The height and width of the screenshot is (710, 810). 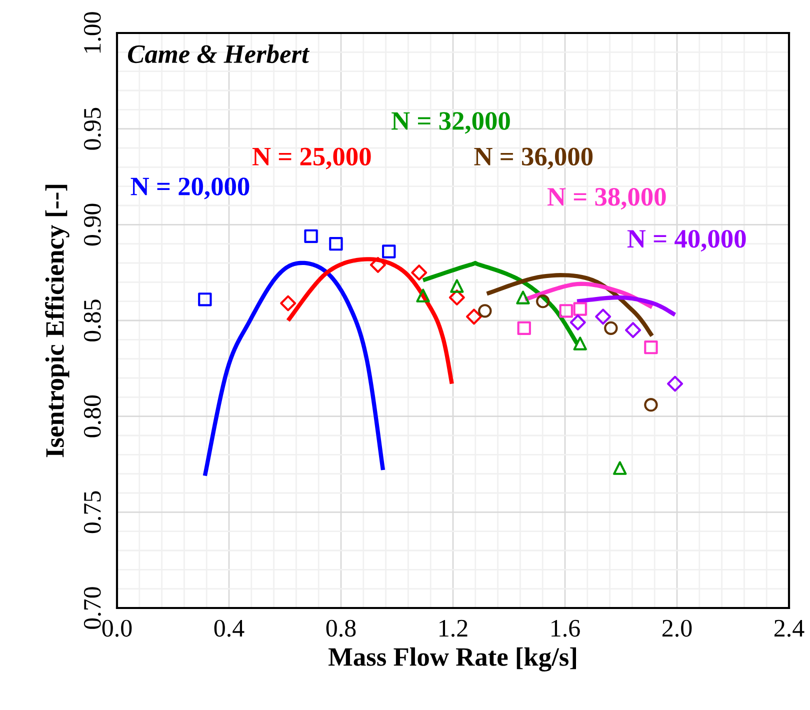 I want to click on x-tick-label: 0.4, so click(x=229, y=628).